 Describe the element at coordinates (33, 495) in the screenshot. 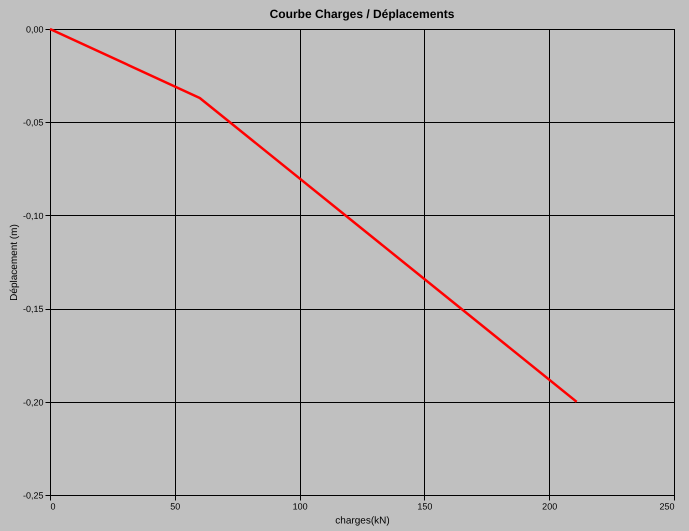

I see `y-tick-label: -0,25` at that location.